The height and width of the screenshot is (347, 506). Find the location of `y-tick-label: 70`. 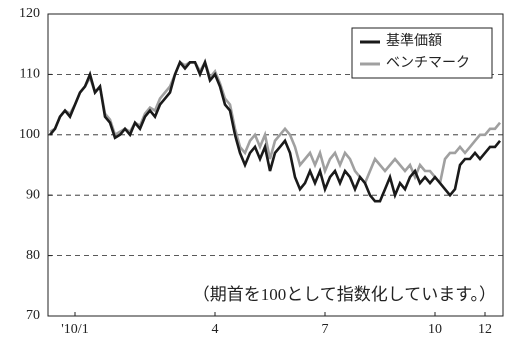

y-tick-label: 70 is located at coordinates (33, 315).